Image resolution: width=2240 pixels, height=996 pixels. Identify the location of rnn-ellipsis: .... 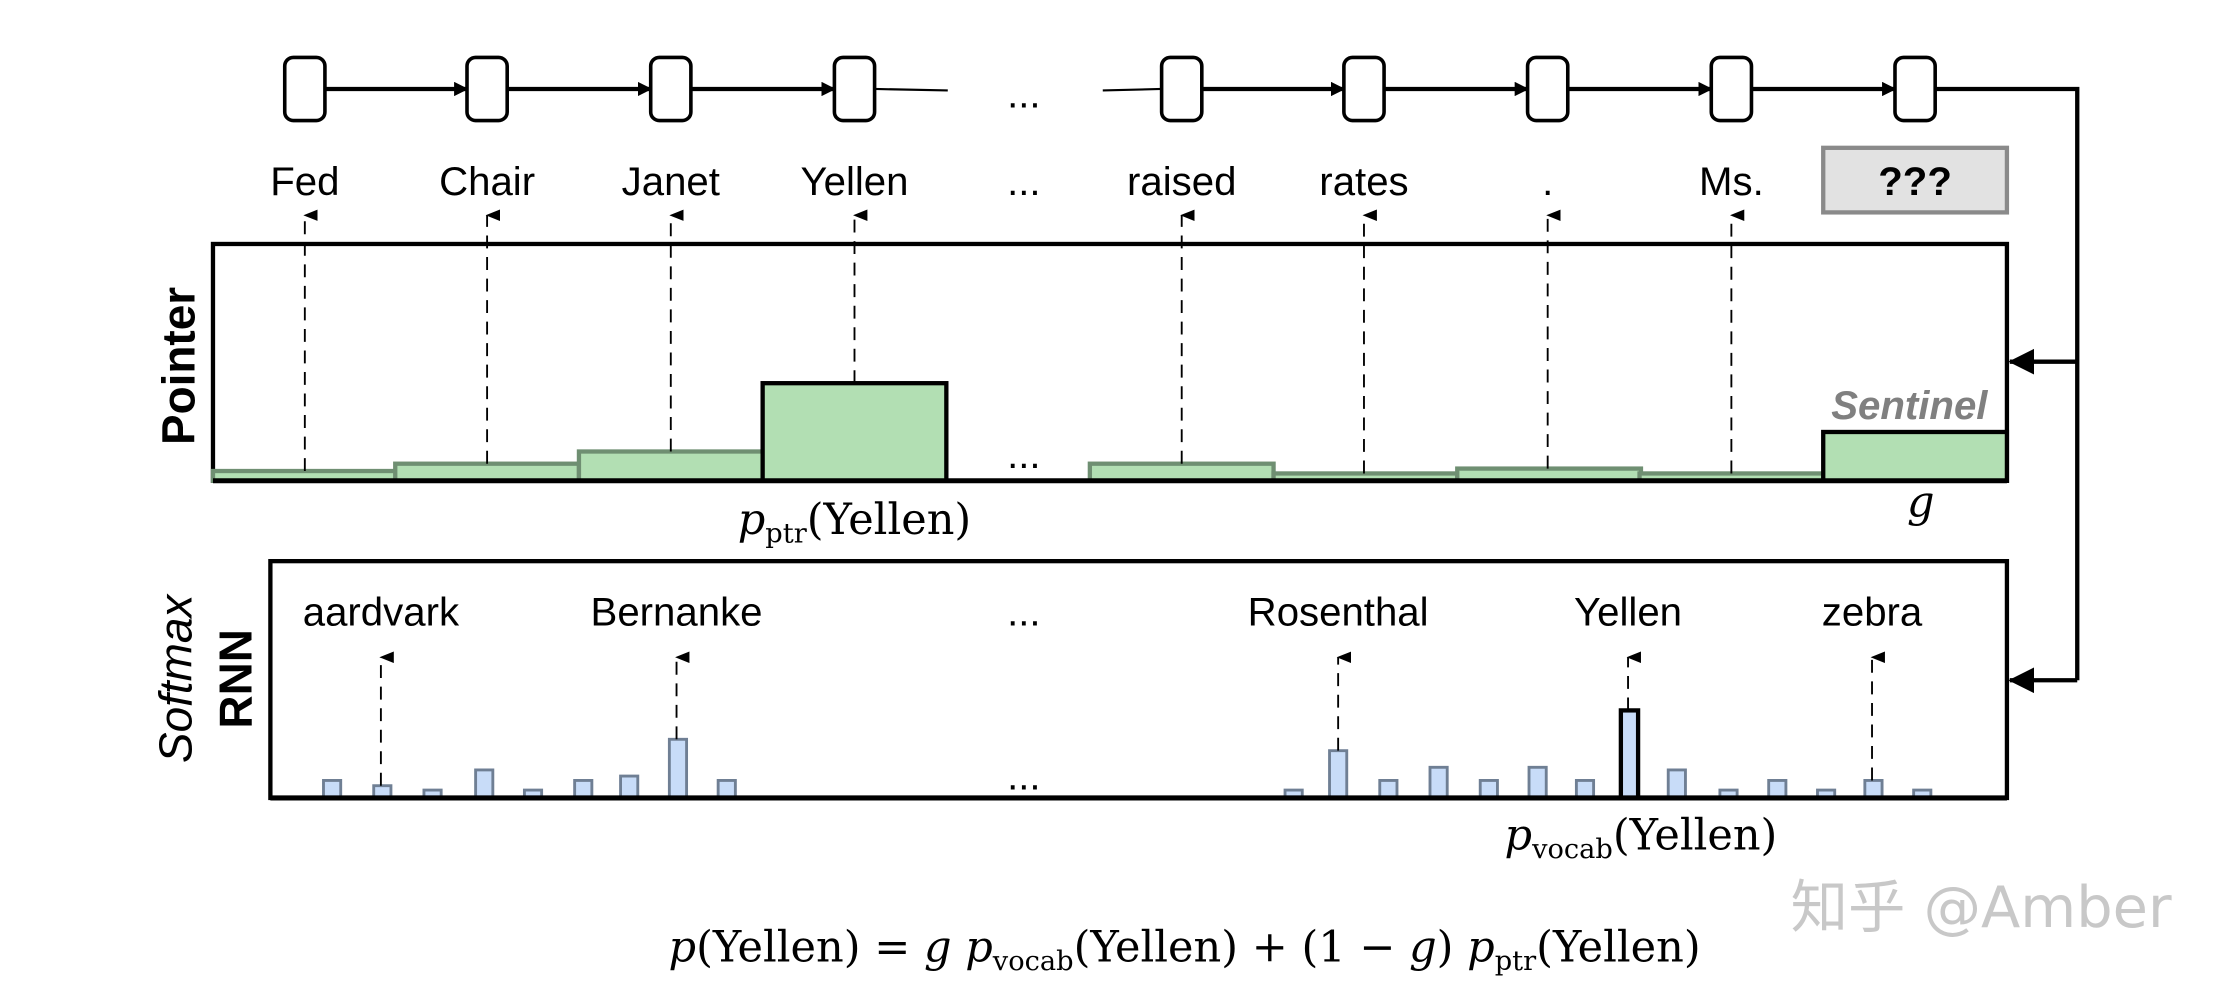
(1023, 94).